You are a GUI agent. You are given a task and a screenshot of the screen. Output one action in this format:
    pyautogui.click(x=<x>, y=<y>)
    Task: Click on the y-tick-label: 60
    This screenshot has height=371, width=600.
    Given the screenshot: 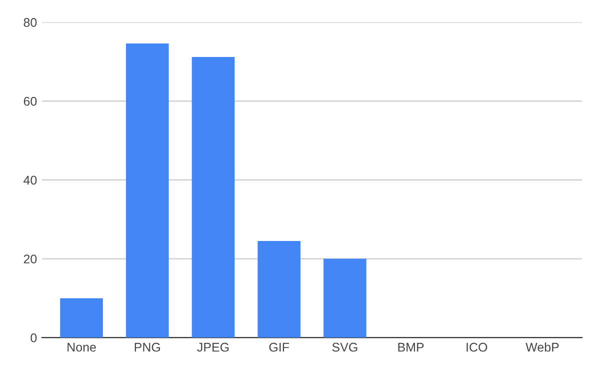 What is the action you would take?
    pyautogui.click(x=30, y=101)
    